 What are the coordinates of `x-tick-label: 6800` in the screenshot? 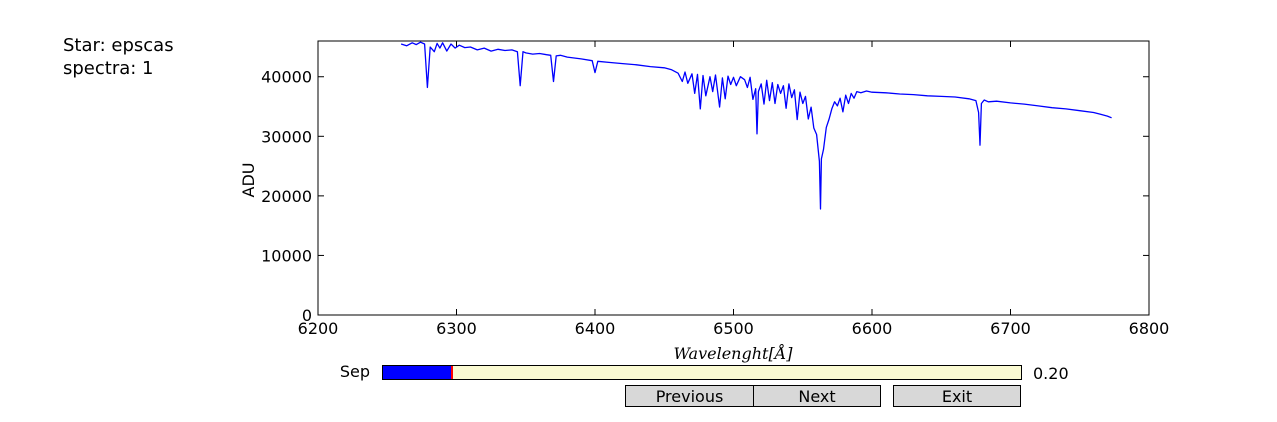 It's located at (1149, 328).